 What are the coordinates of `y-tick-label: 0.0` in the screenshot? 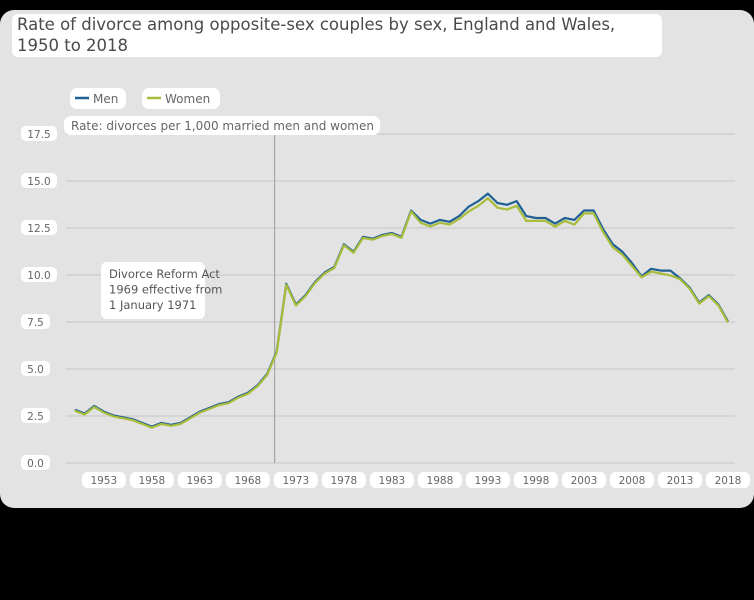 It's located at (35, 464).